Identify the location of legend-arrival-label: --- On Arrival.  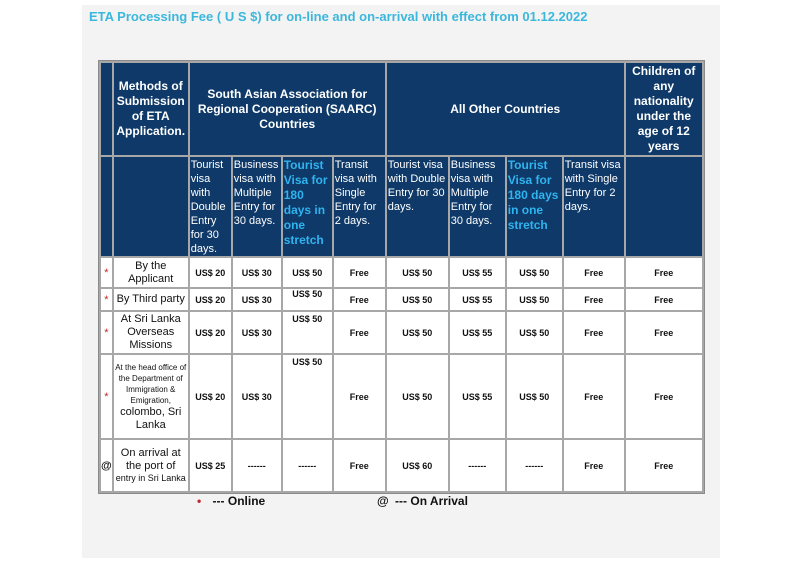
(431, 501).